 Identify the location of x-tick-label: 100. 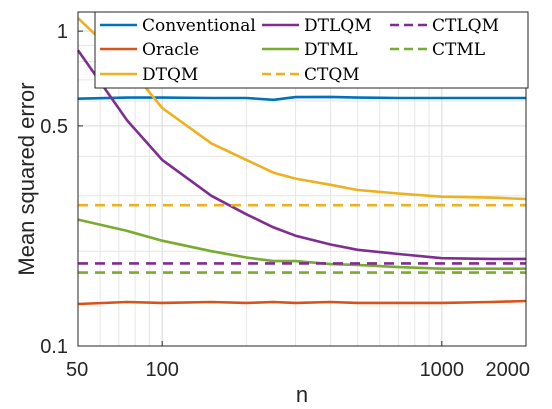
(161, 370).